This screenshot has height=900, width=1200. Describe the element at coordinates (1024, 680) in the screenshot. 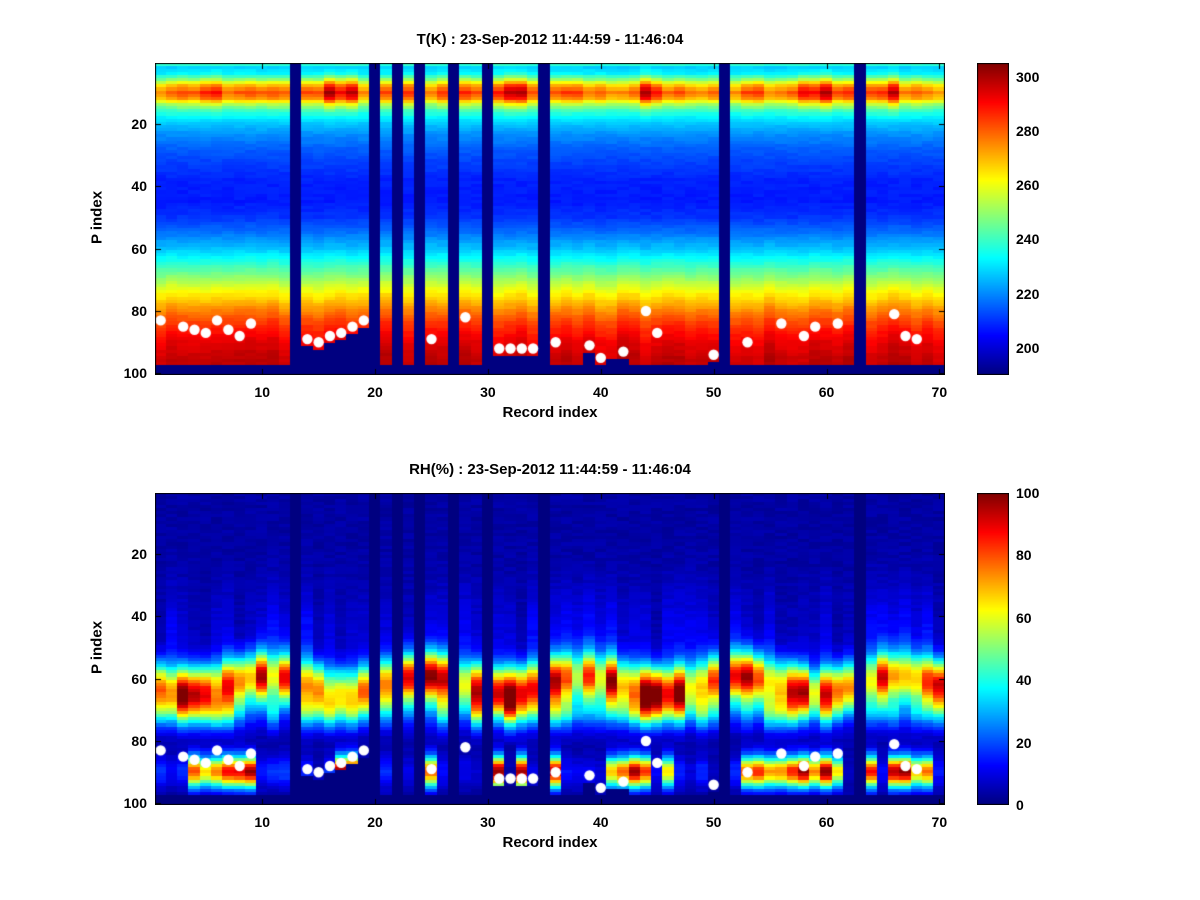

I see `colorbar-tick-label: 40` at that location.